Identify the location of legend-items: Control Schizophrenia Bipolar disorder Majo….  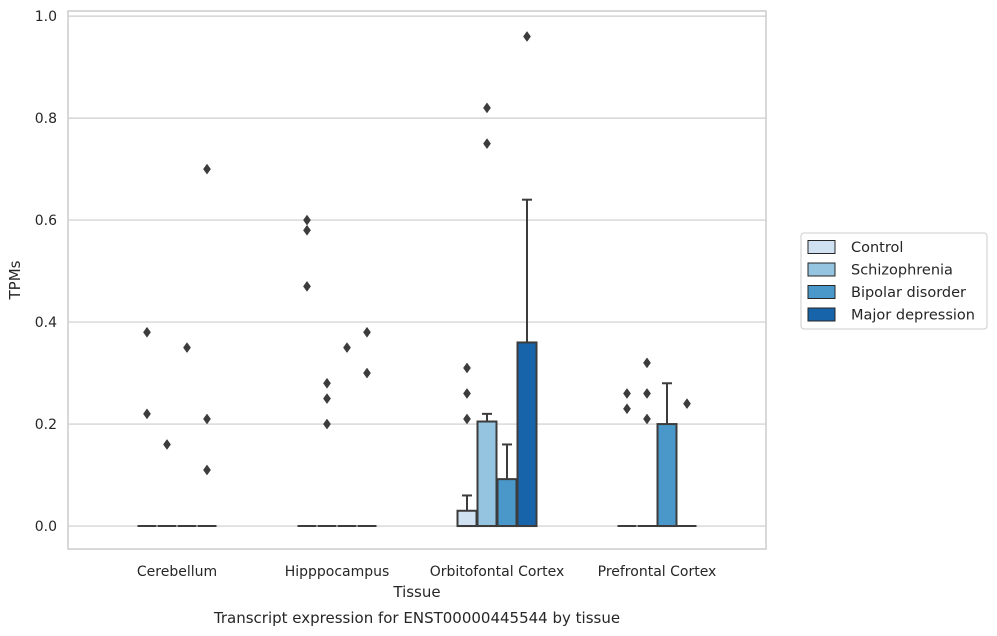
(891, 282).